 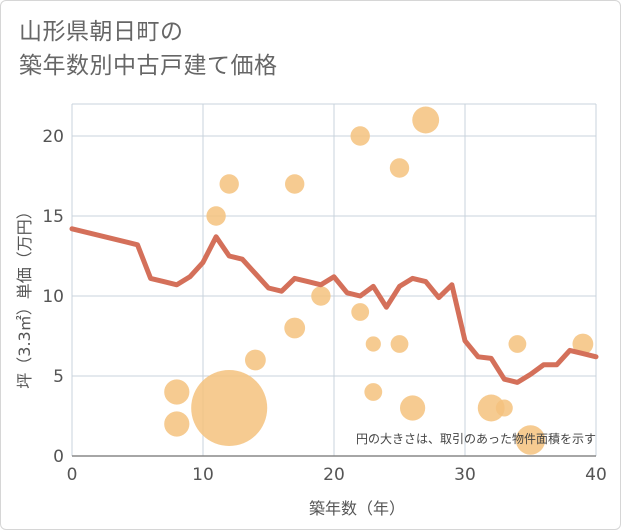 What do you see at coordinates (596, 475) in the screenshot?
I see `x-tick-label: 40` at bounding box center [596, 475].